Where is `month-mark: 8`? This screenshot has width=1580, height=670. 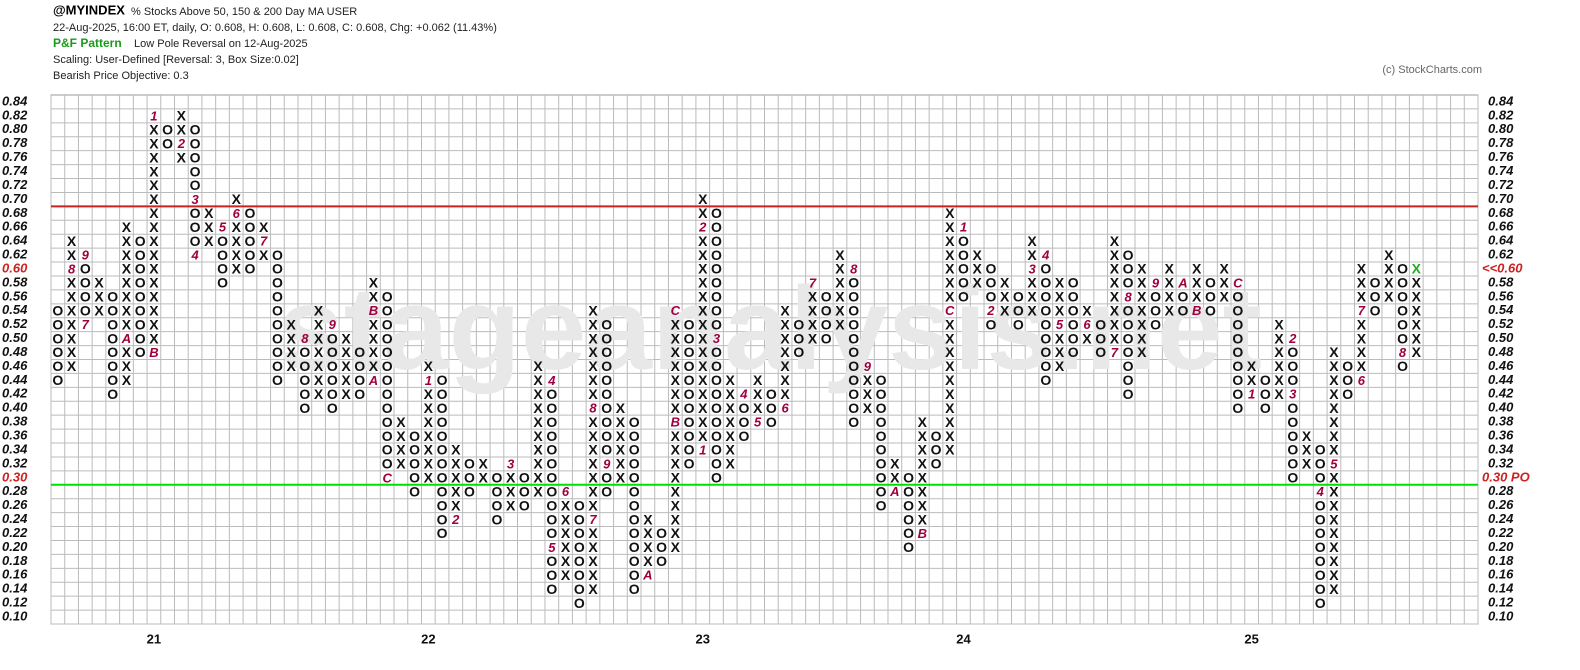 month-mark: 8 is located at coordinates (1128, 296).